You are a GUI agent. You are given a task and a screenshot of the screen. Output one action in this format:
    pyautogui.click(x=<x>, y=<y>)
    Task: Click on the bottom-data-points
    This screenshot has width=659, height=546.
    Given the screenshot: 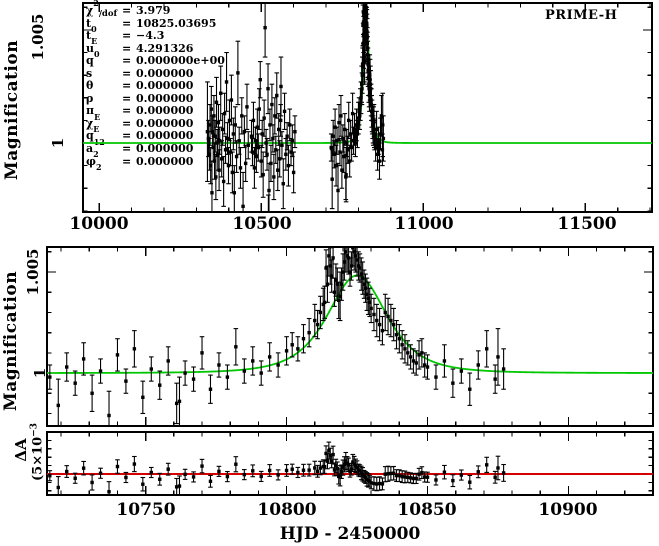 What is the action you would take?
    pyautogui.click(x=276, y=468)
    